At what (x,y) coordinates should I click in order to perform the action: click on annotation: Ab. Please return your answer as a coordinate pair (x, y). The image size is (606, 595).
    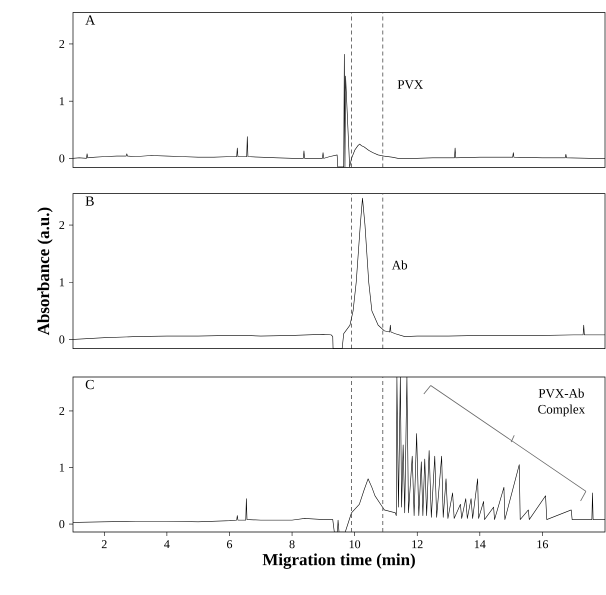
    Looking at the image, I should click on (400, 265).